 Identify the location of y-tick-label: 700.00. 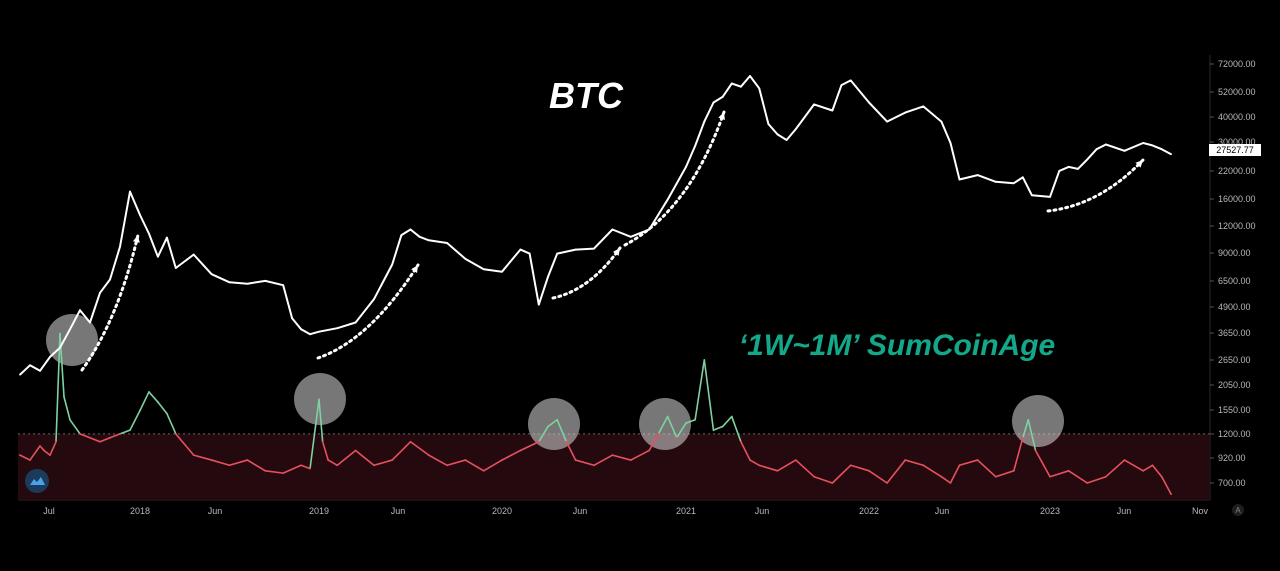
(1232, 483).